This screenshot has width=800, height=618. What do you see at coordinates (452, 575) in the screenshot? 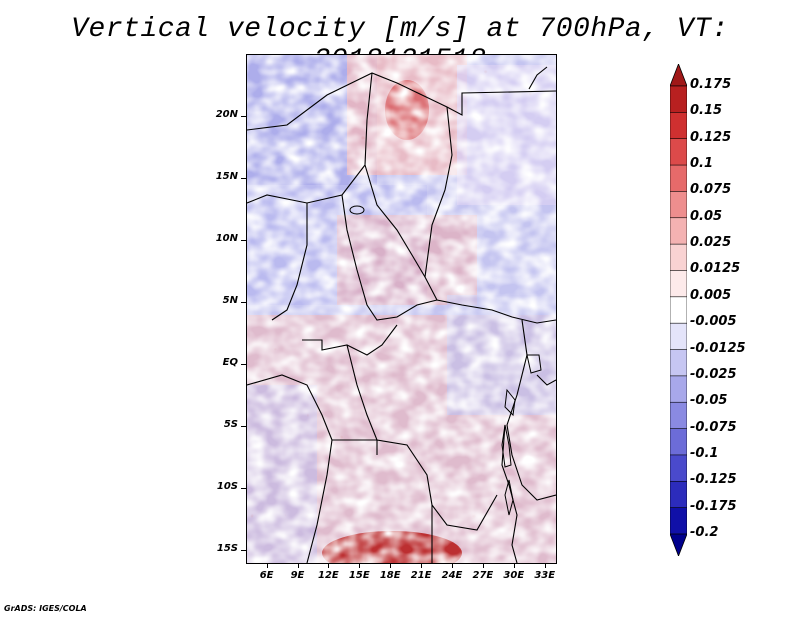
I see `lon-label: 24E` at bounding box center [452, 575].